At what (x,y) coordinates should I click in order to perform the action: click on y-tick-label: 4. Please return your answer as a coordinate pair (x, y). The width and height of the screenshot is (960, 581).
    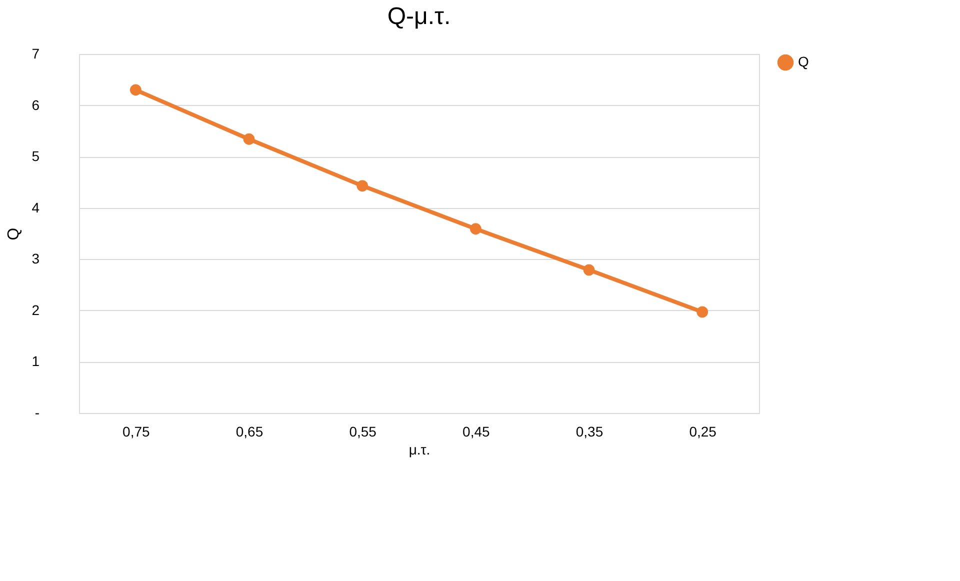
    Looking at the image, I should click on (36, 207).